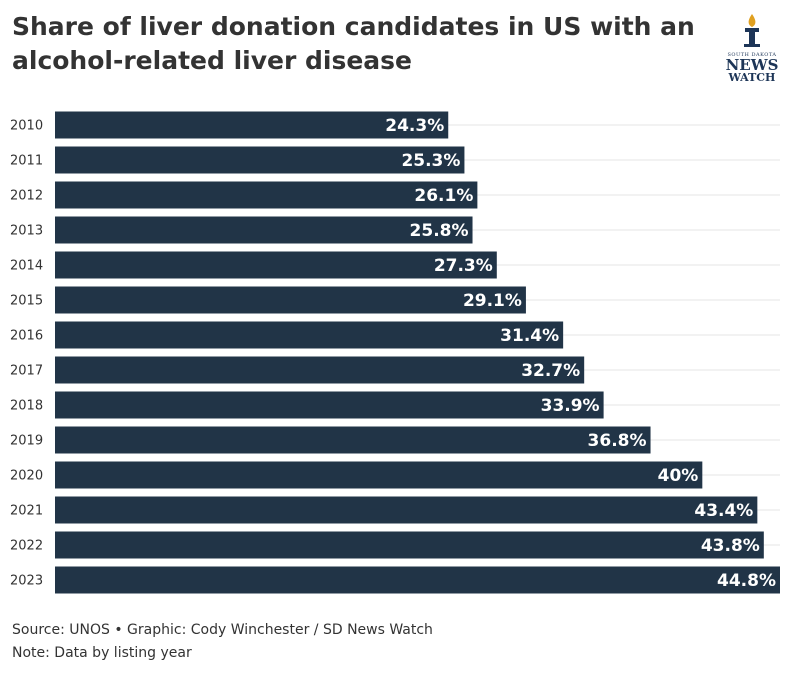 This screenshot has height=674, width=796. What do you see at coordinates (26, 161) in the screenshot?
I see `y-tick-label: 2011` at bounding box center [26, 161].